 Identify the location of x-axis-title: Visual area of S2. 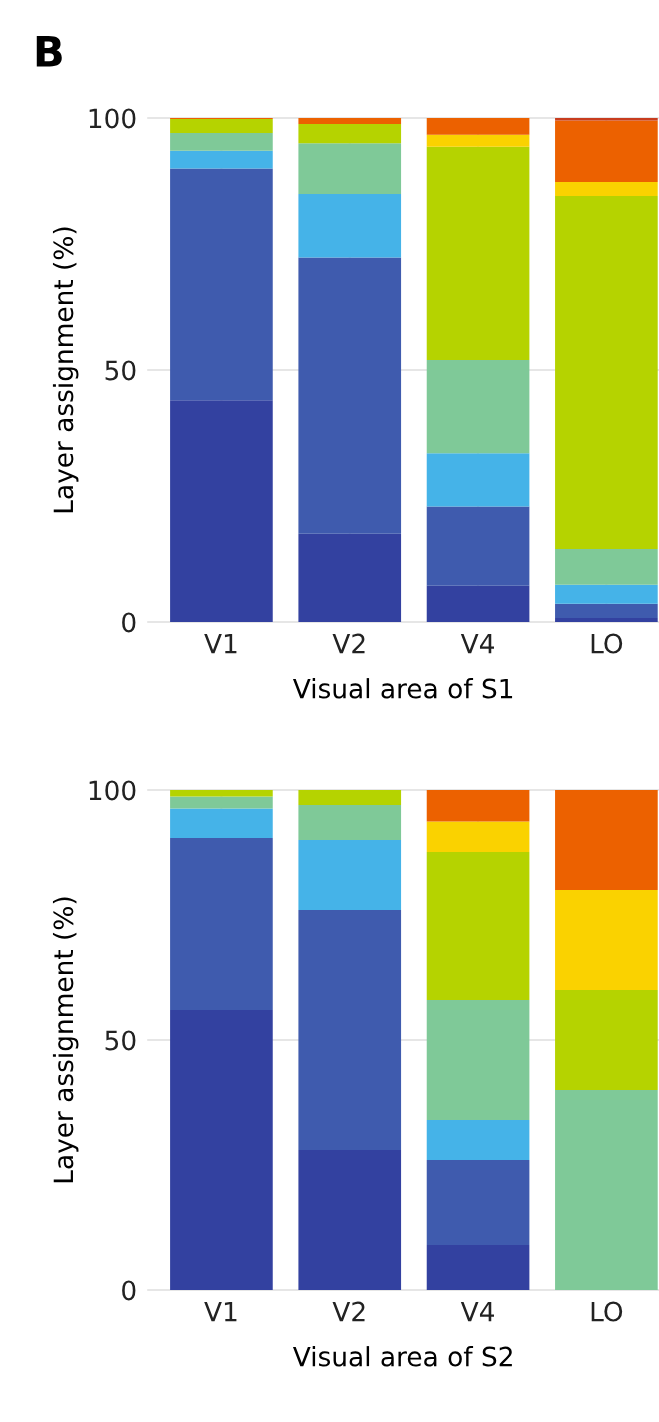
(402, 1356).